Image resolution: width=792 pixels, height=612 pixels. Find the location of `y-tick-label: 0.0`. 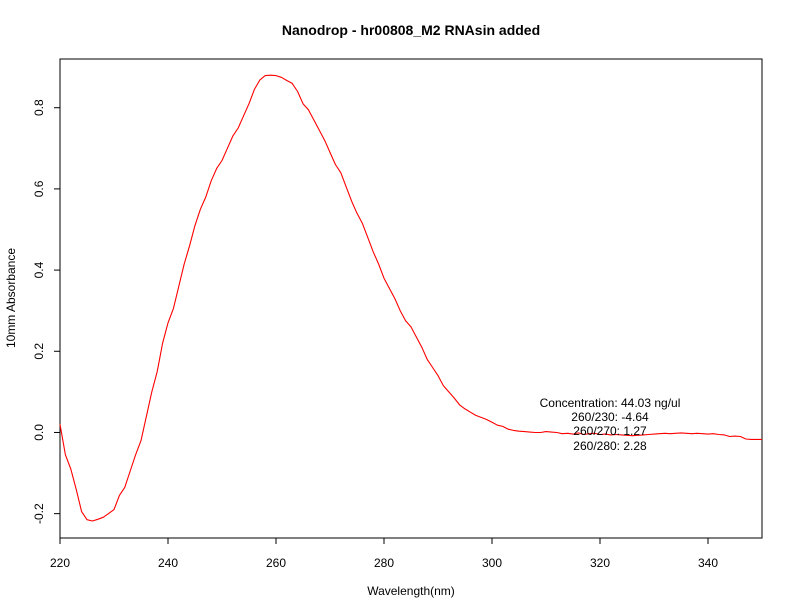

y-tick-label: 0.0 is located at coordinates (39, 432).